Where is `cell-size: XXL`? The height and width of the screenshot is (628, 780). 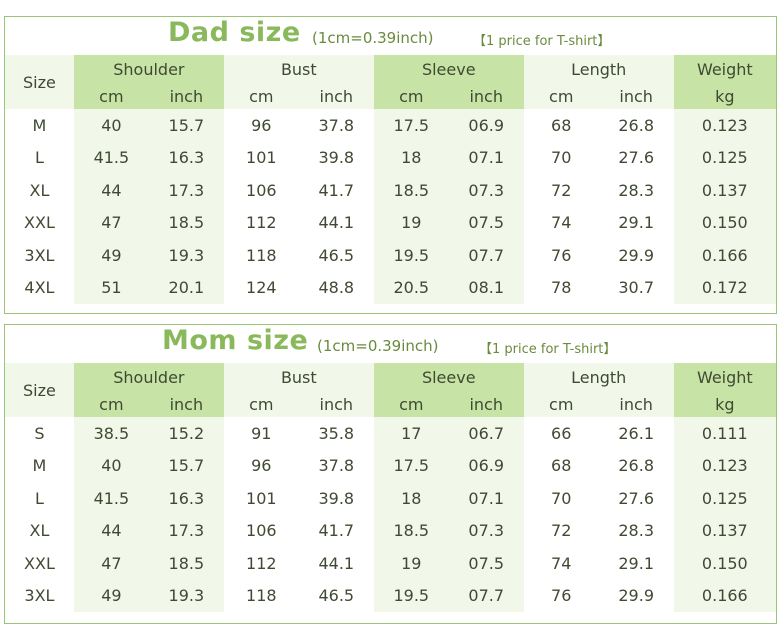
cell-size: XXL is located at coordinates (39, 563).